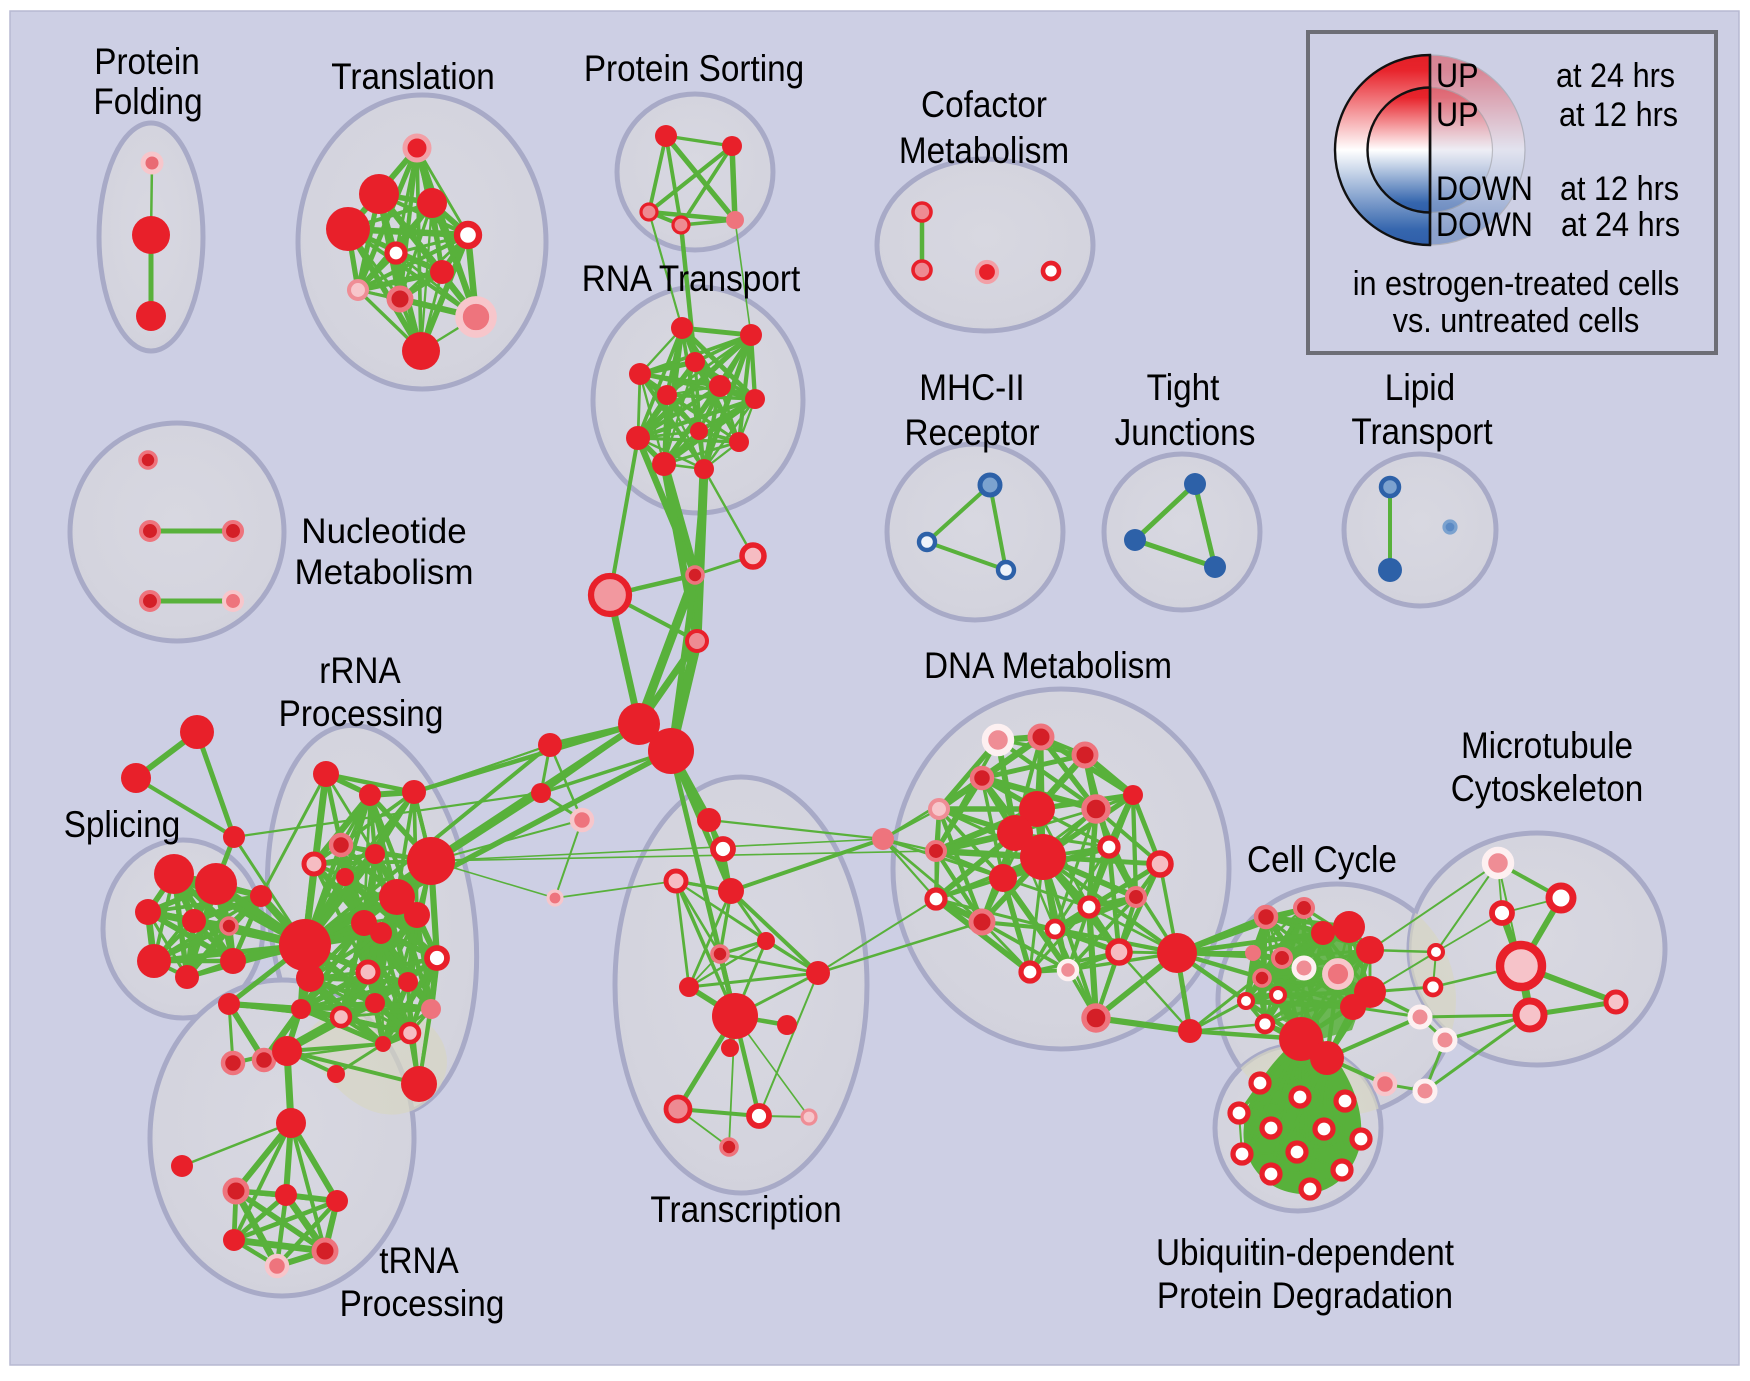 The image size is (1750, 1381). Describe the element at coordinates (1322, 859) in the screenshot. I see `svg-text: Cell Cycle` at that location.